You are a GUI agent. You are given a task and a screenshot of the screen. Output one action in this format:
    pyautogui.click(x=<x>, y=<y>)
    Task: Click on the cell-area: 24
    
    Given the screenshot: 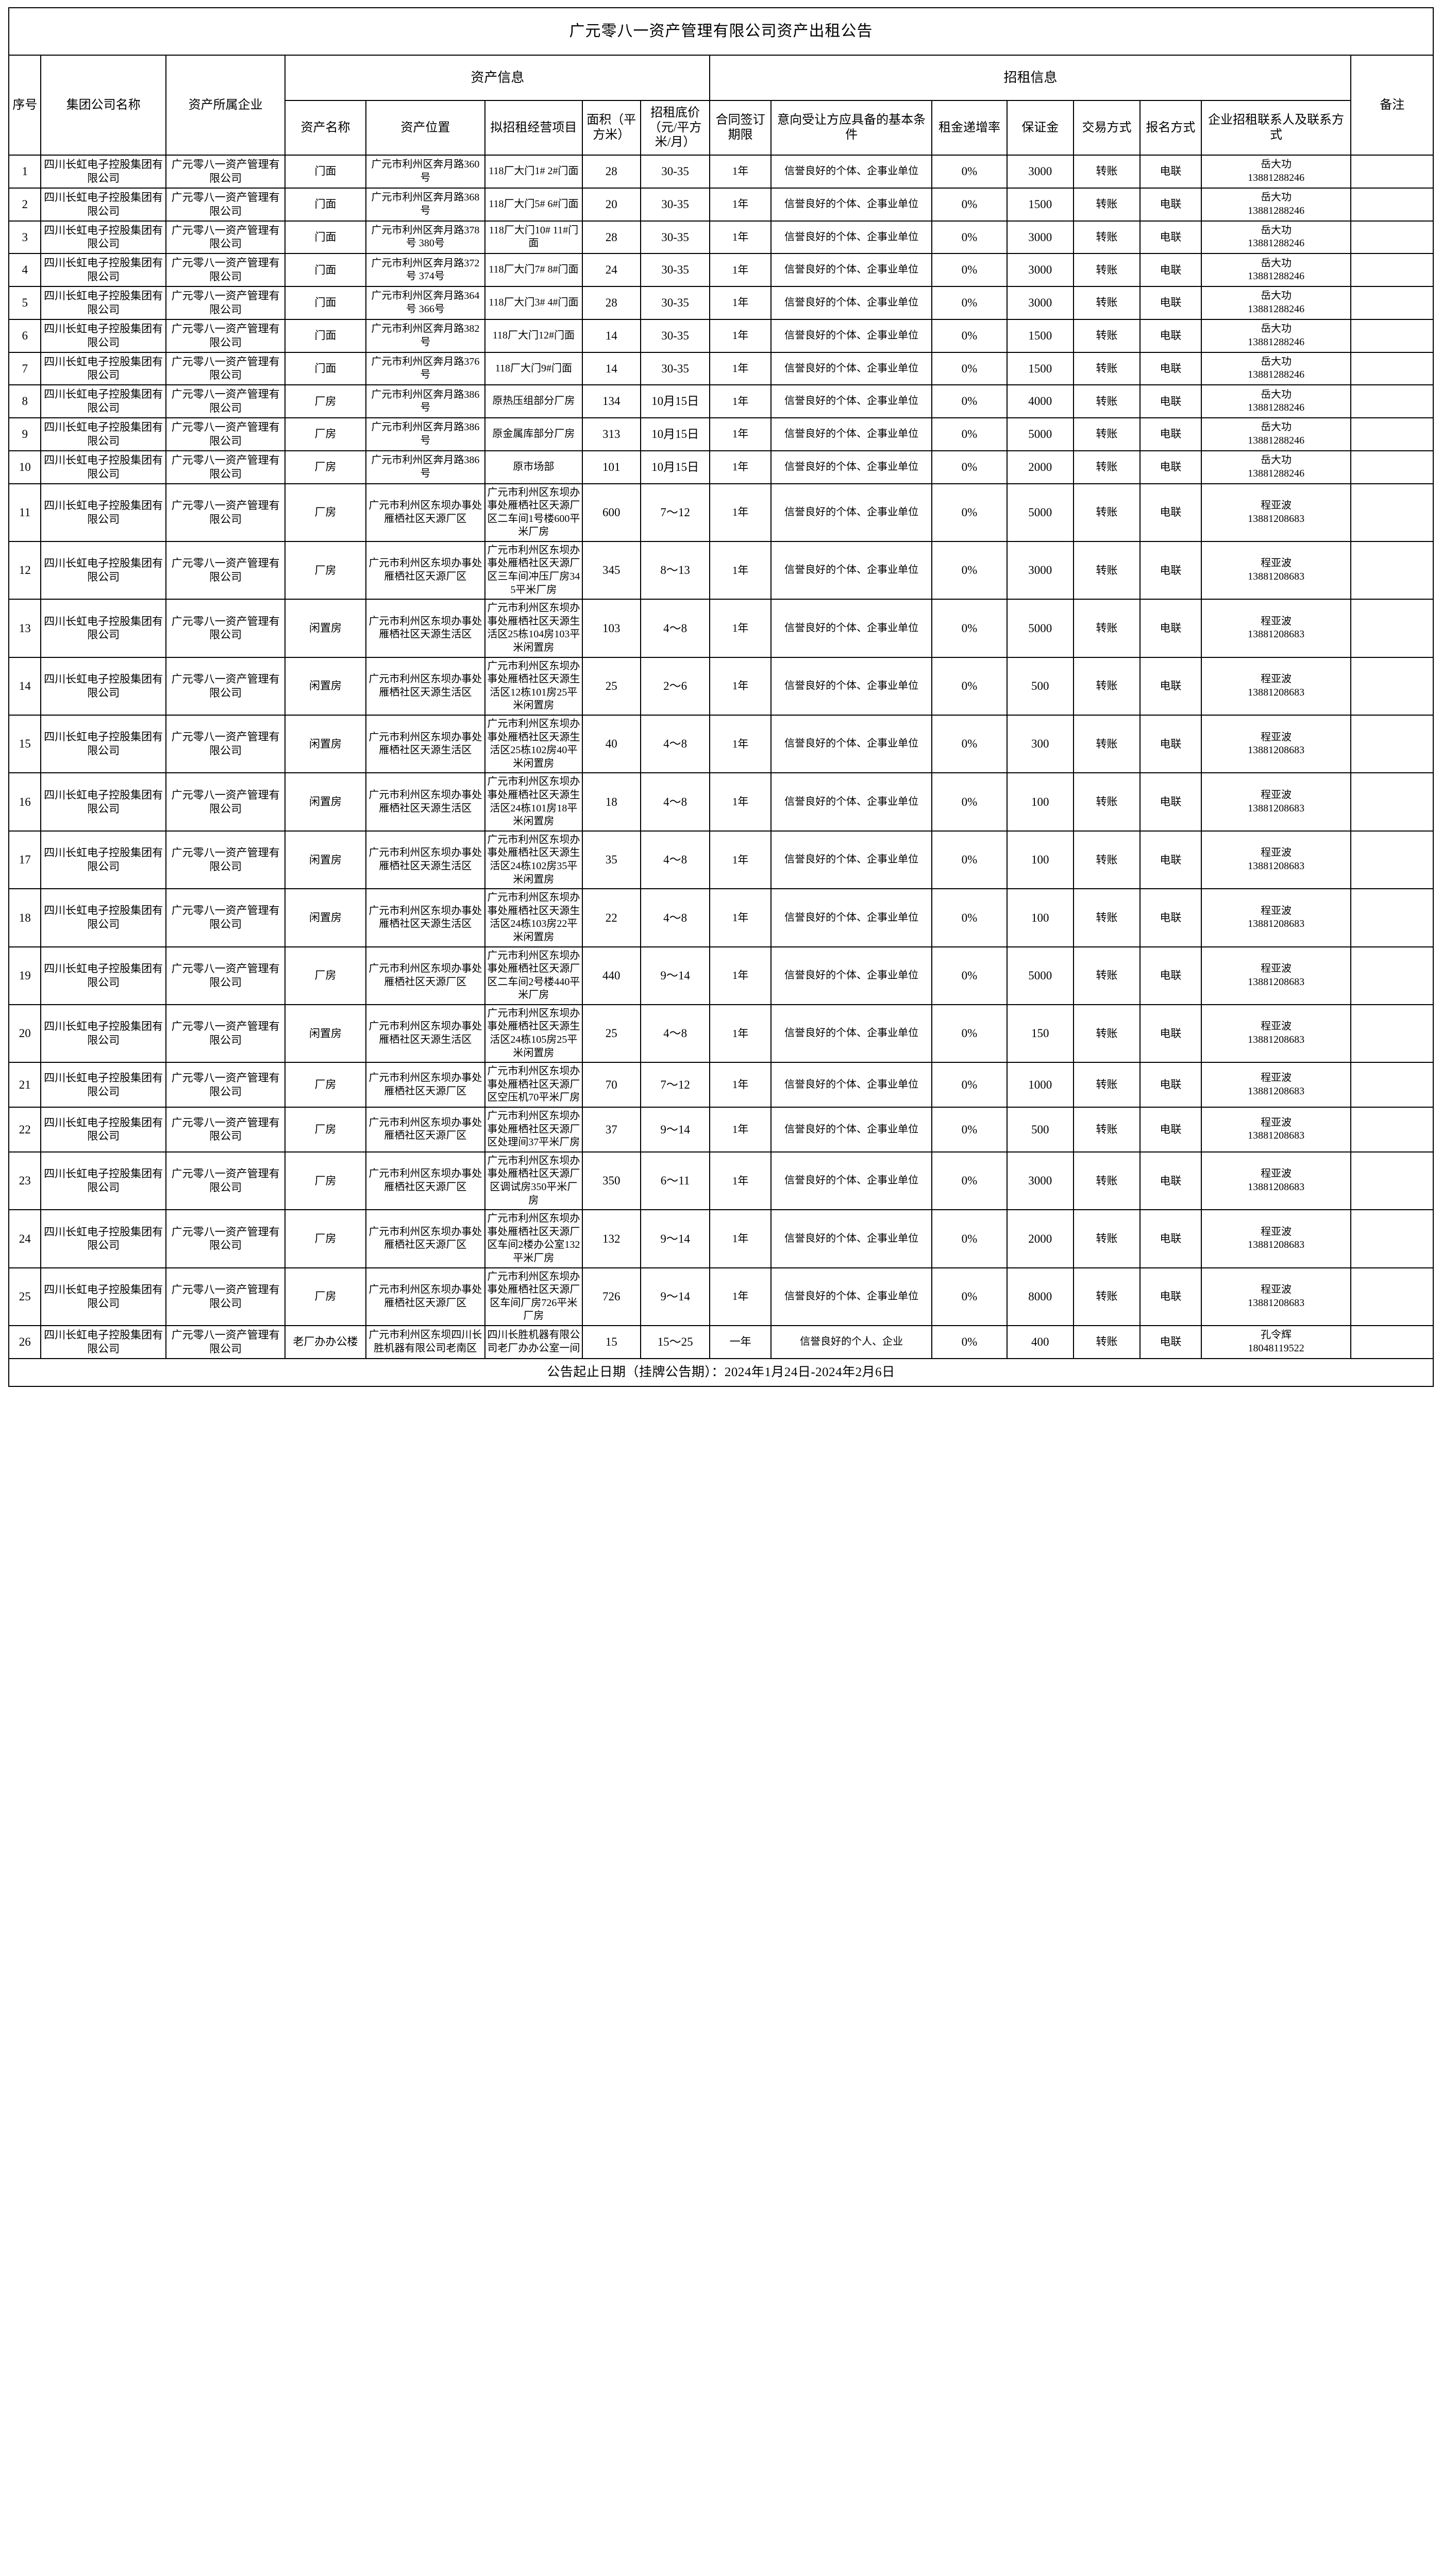 What is the action you would take?
    pyautogui.click(x=611, y=270)
    